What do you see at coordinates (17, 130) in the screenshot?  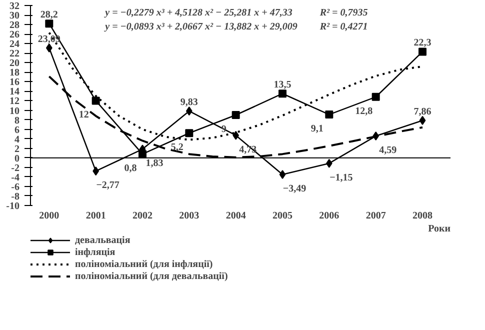 I see `y-tick-label: 6` at bounding box center [17, 130].